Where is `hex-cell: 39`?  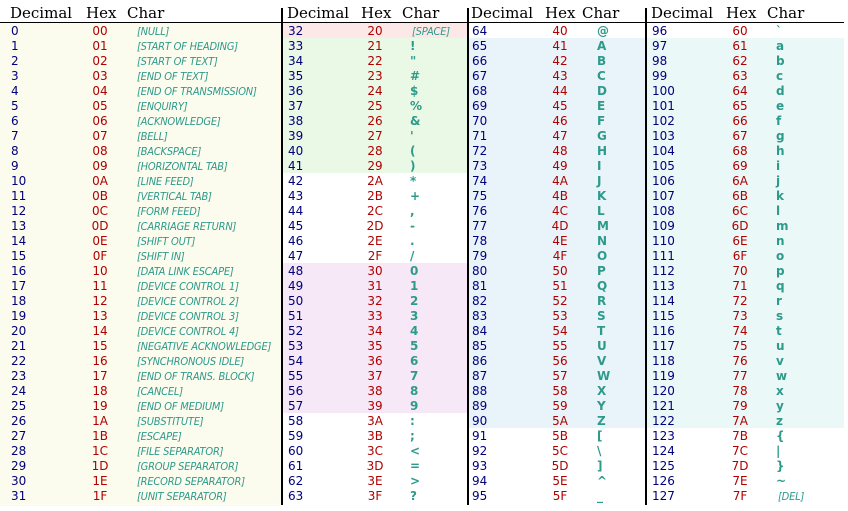 hex-cell: 39 is located at coordinates (375, 406).